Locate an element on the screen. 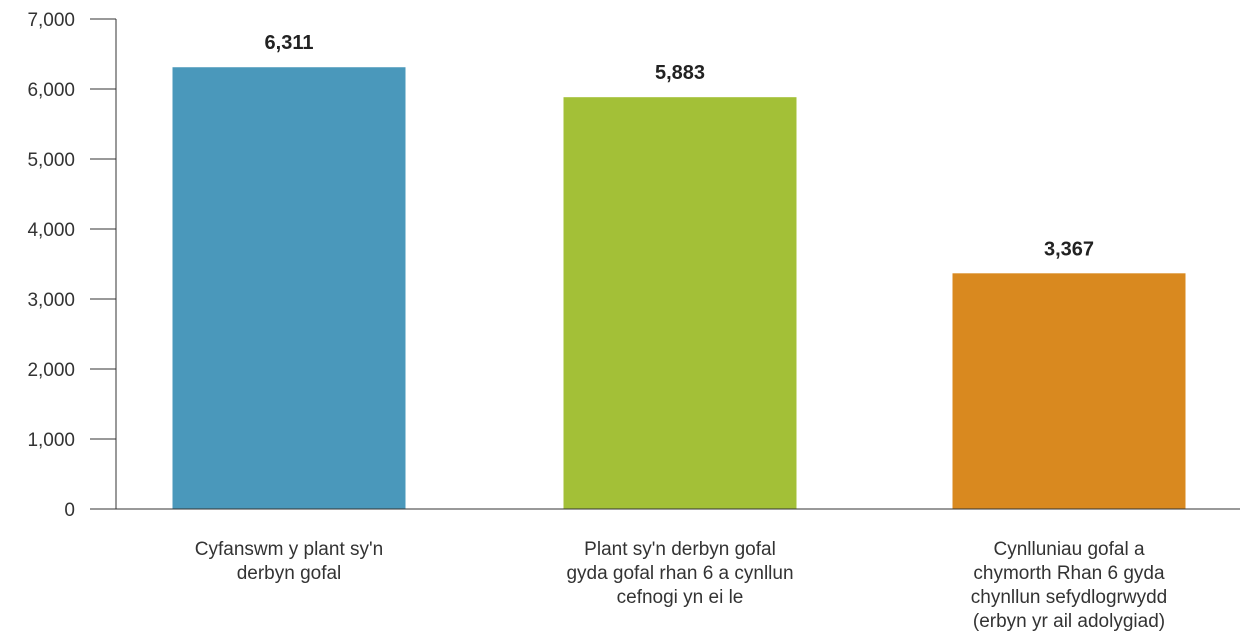 The image size is (1249, 644). category-label-line: Plant sy'n derbyn gofal is located at coordinates (680, 549).